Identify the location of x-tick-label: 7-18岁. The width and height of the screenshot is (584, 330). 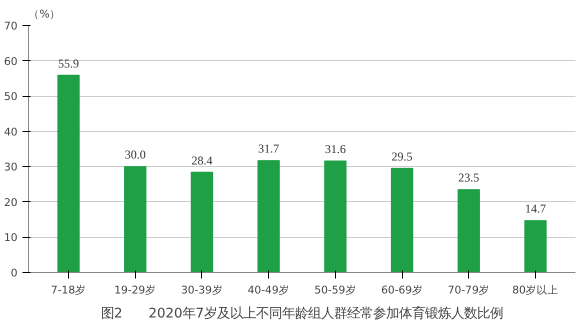
(68, 290).